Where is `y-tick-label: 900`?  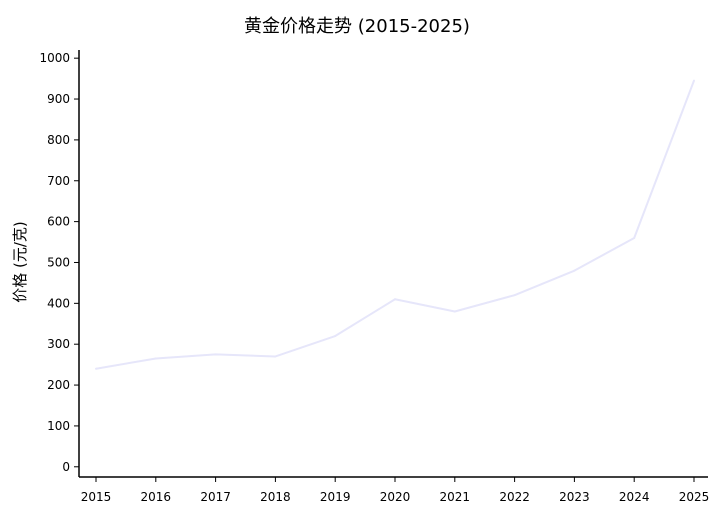
y-tick-label: 900 is located at coordinates (58, 99).